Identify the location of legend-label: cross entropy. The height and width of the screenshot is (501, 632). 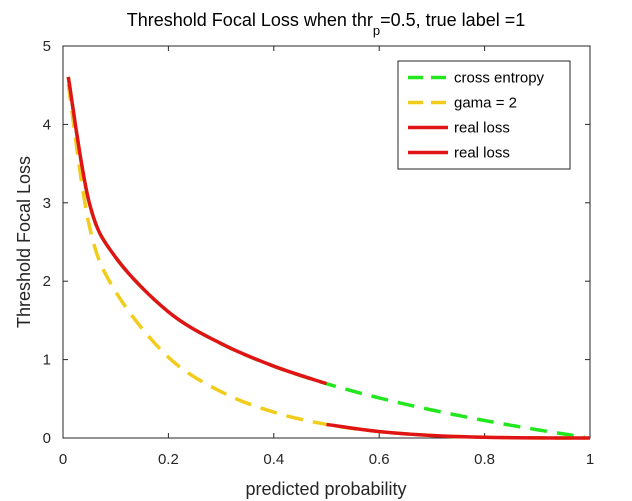
(499, 78).